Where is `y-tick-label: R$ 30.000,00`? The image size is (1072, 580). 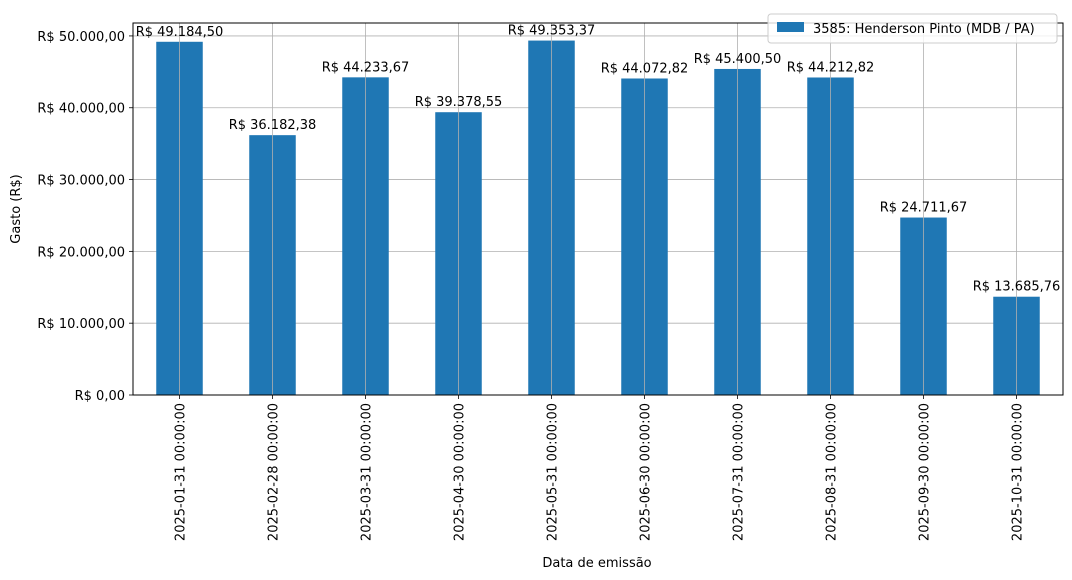
y-tick-label: R$ 30.000,00 is located at coordinates (81, 181).